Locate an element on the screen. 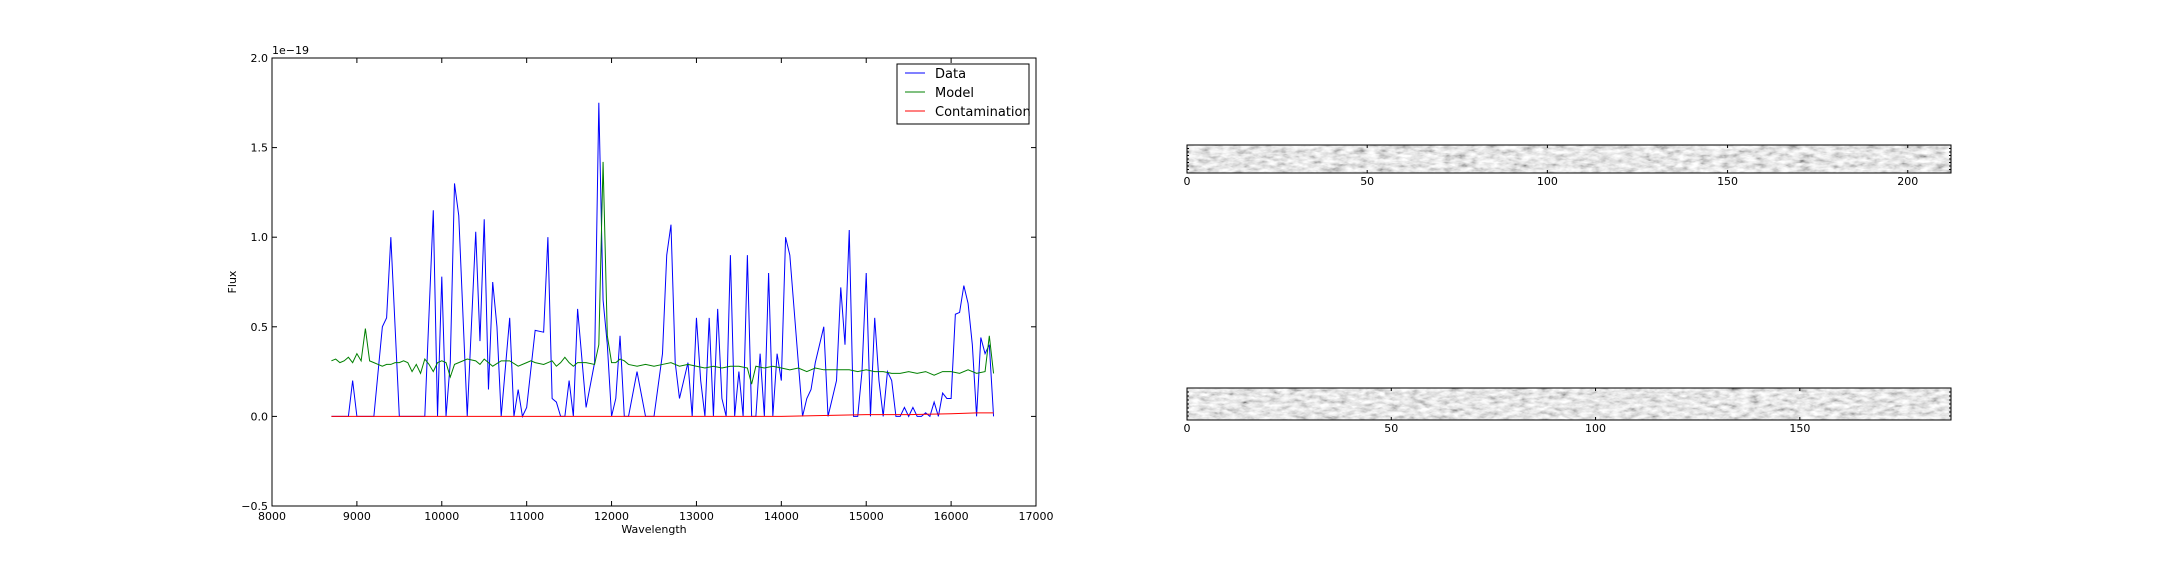 The height and width of the screenshot is (576, 2160). spectrum-image-1-pixels is located at coordinates (1569, 159).